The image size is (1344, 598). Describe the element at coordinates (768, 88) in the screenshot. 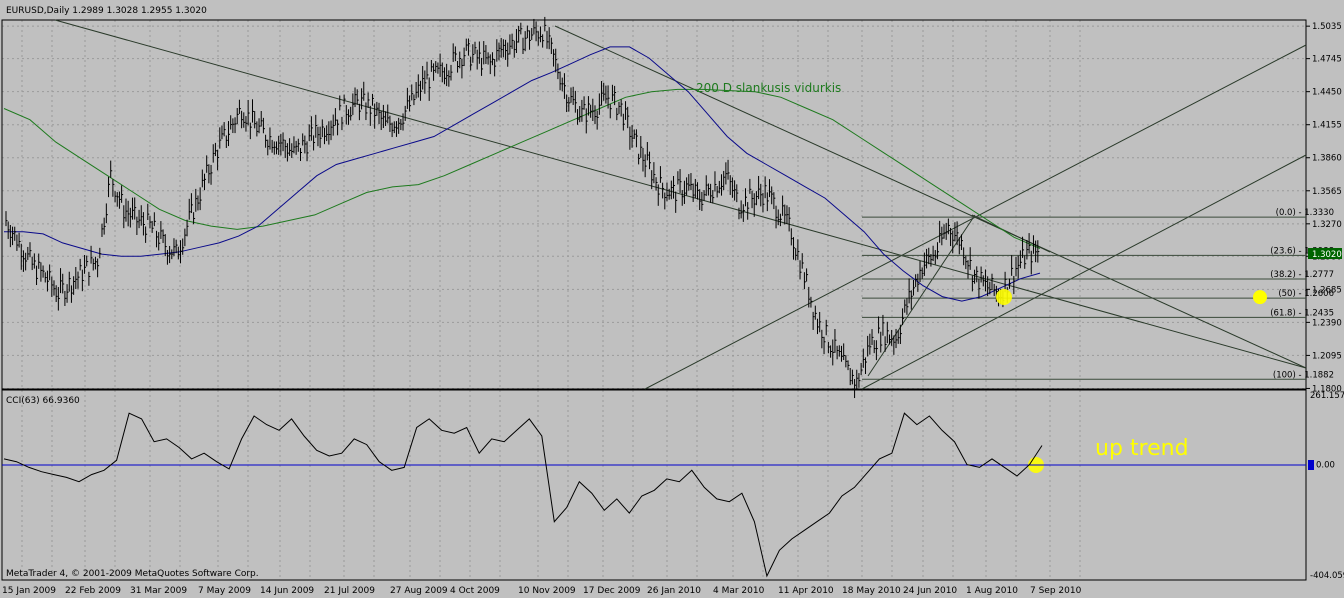

I see `ma200-annotation: 200 D slankusis vidurkis` at that location.